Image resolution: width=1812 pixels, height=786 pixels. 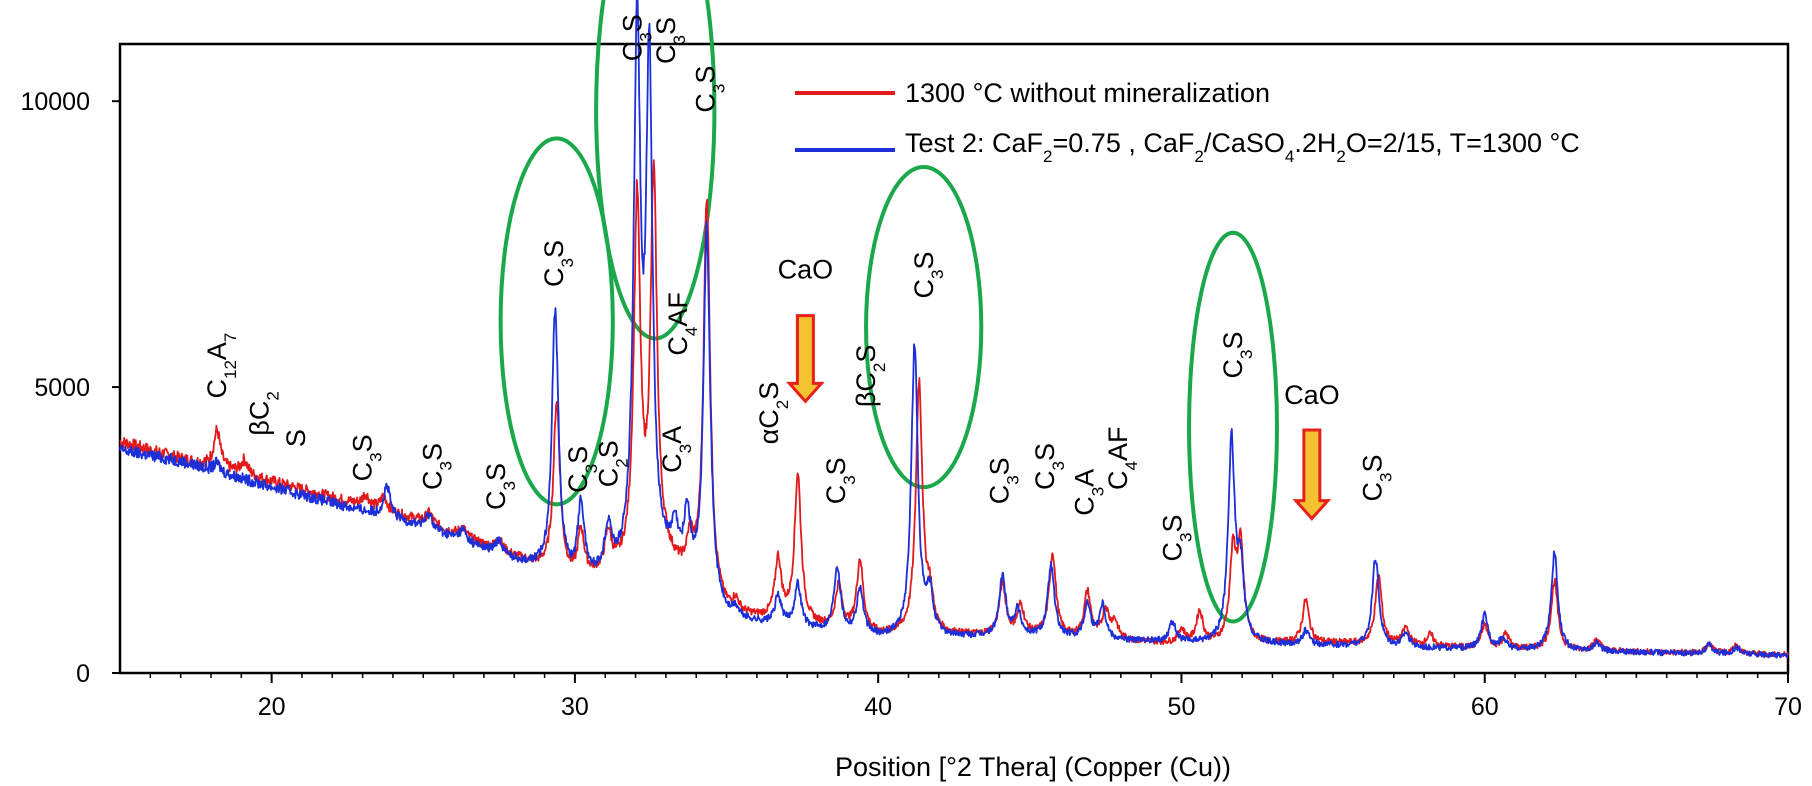 What do you see at coordinates (296, 438) in the screenshot?
I see `phase-label: S` at bounding box center [296, 438].